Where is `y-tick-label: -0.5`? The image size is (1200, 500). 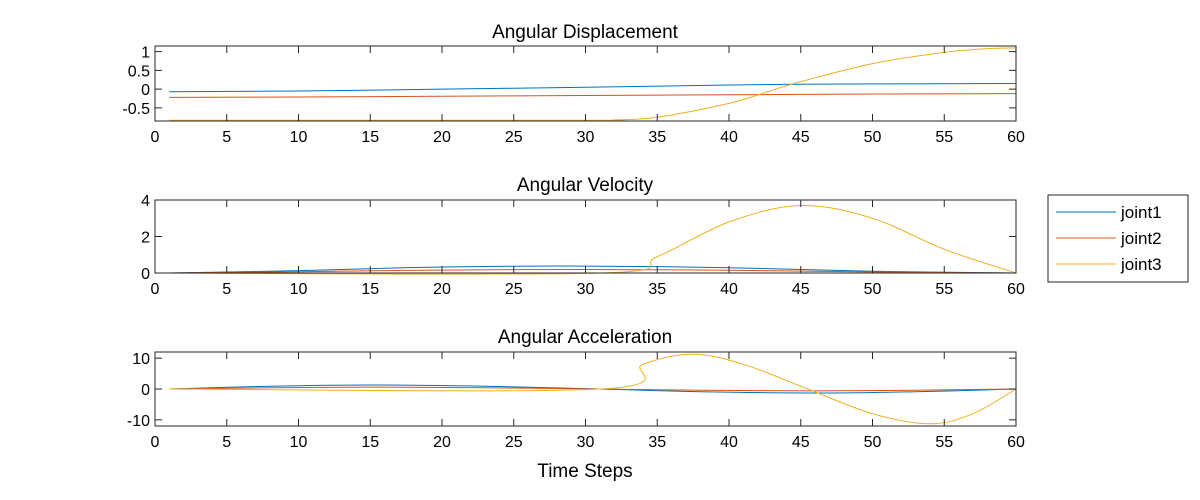
y-tick-label: -0.5 is located at coordinates (136, 109).